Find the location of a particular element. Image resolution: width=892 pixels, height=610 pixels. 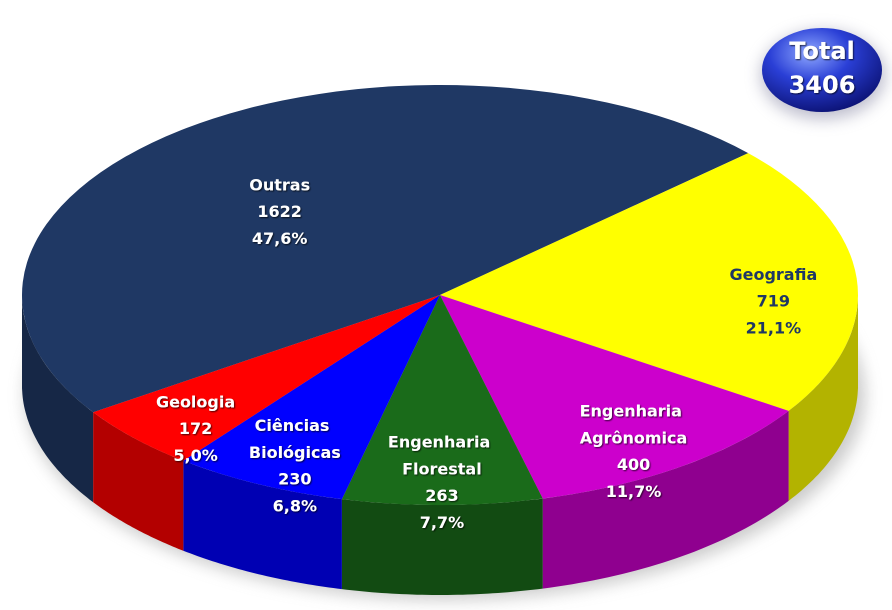

slice-percent: 11,7% is located at coordinates (634, 491).